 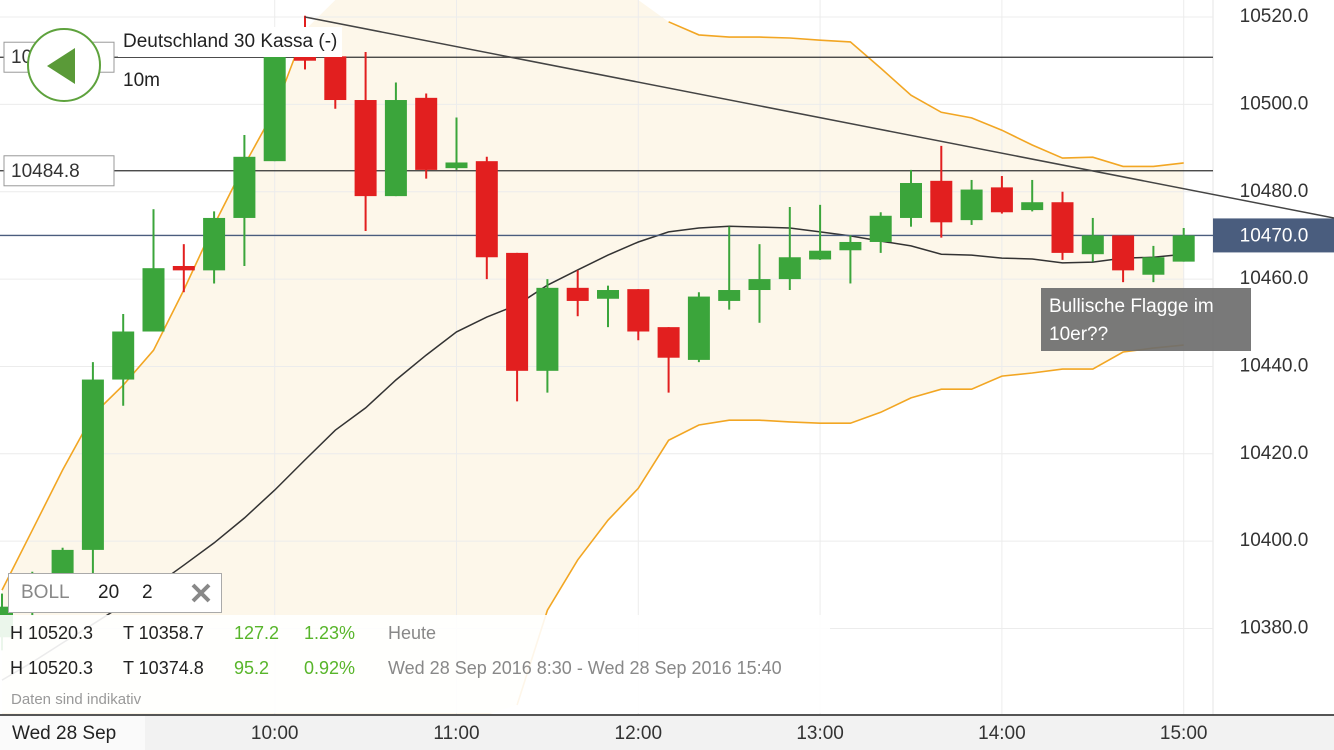 I want to click on y-tick-label: 10520.0, so click(x=1274, y=16).